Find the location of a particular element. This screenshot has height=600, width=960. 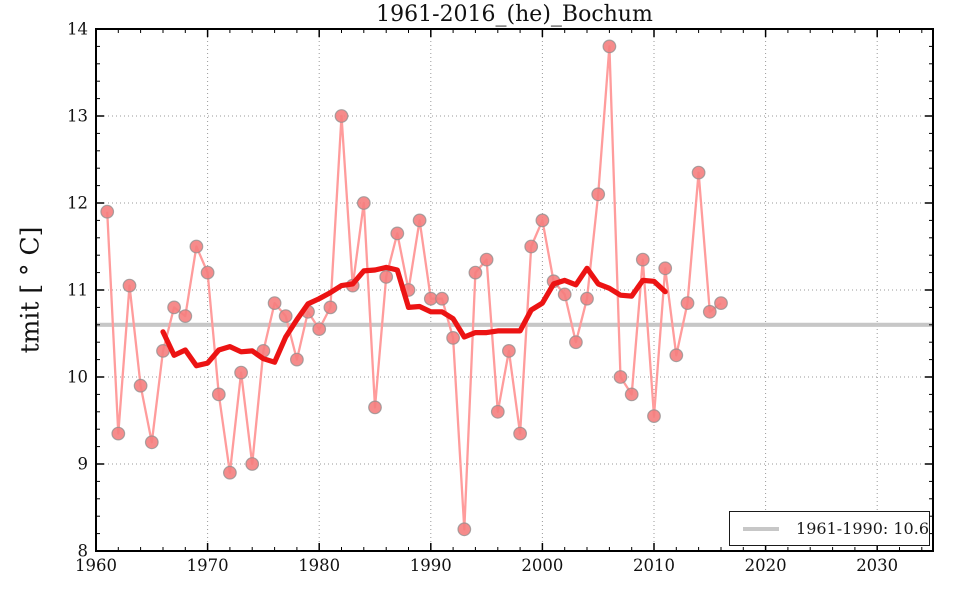

x-tick-label: 1960 is located at coordinates (96, 565).